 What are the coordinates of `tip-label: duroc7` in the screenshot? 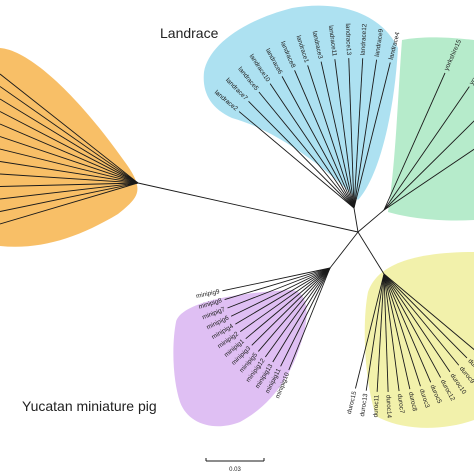 It's located at (400, 404).